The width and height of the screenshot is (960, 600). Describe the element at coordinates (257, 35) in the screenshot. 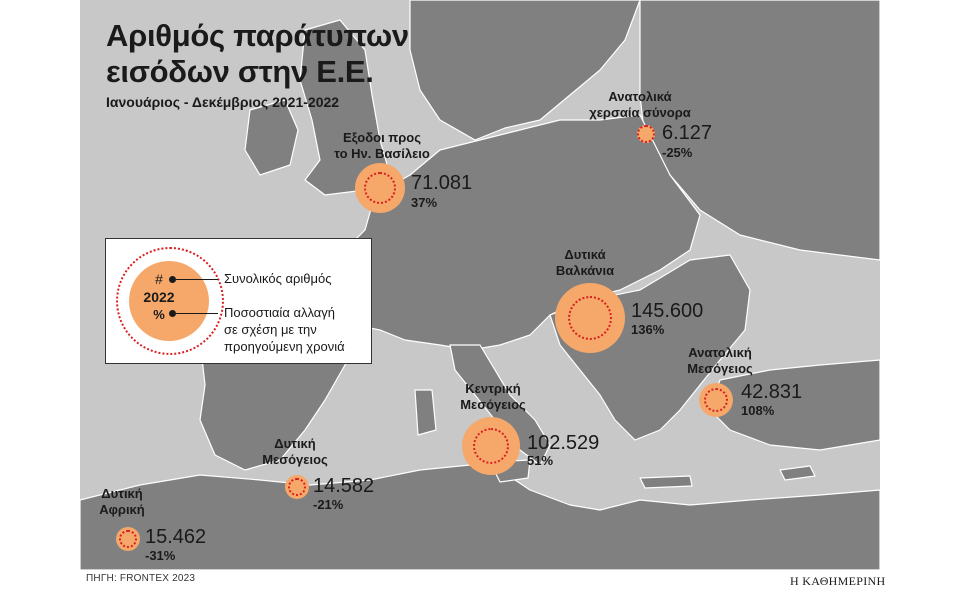

I see `title-line-1: Αριθμός παράτυπων` at that location.